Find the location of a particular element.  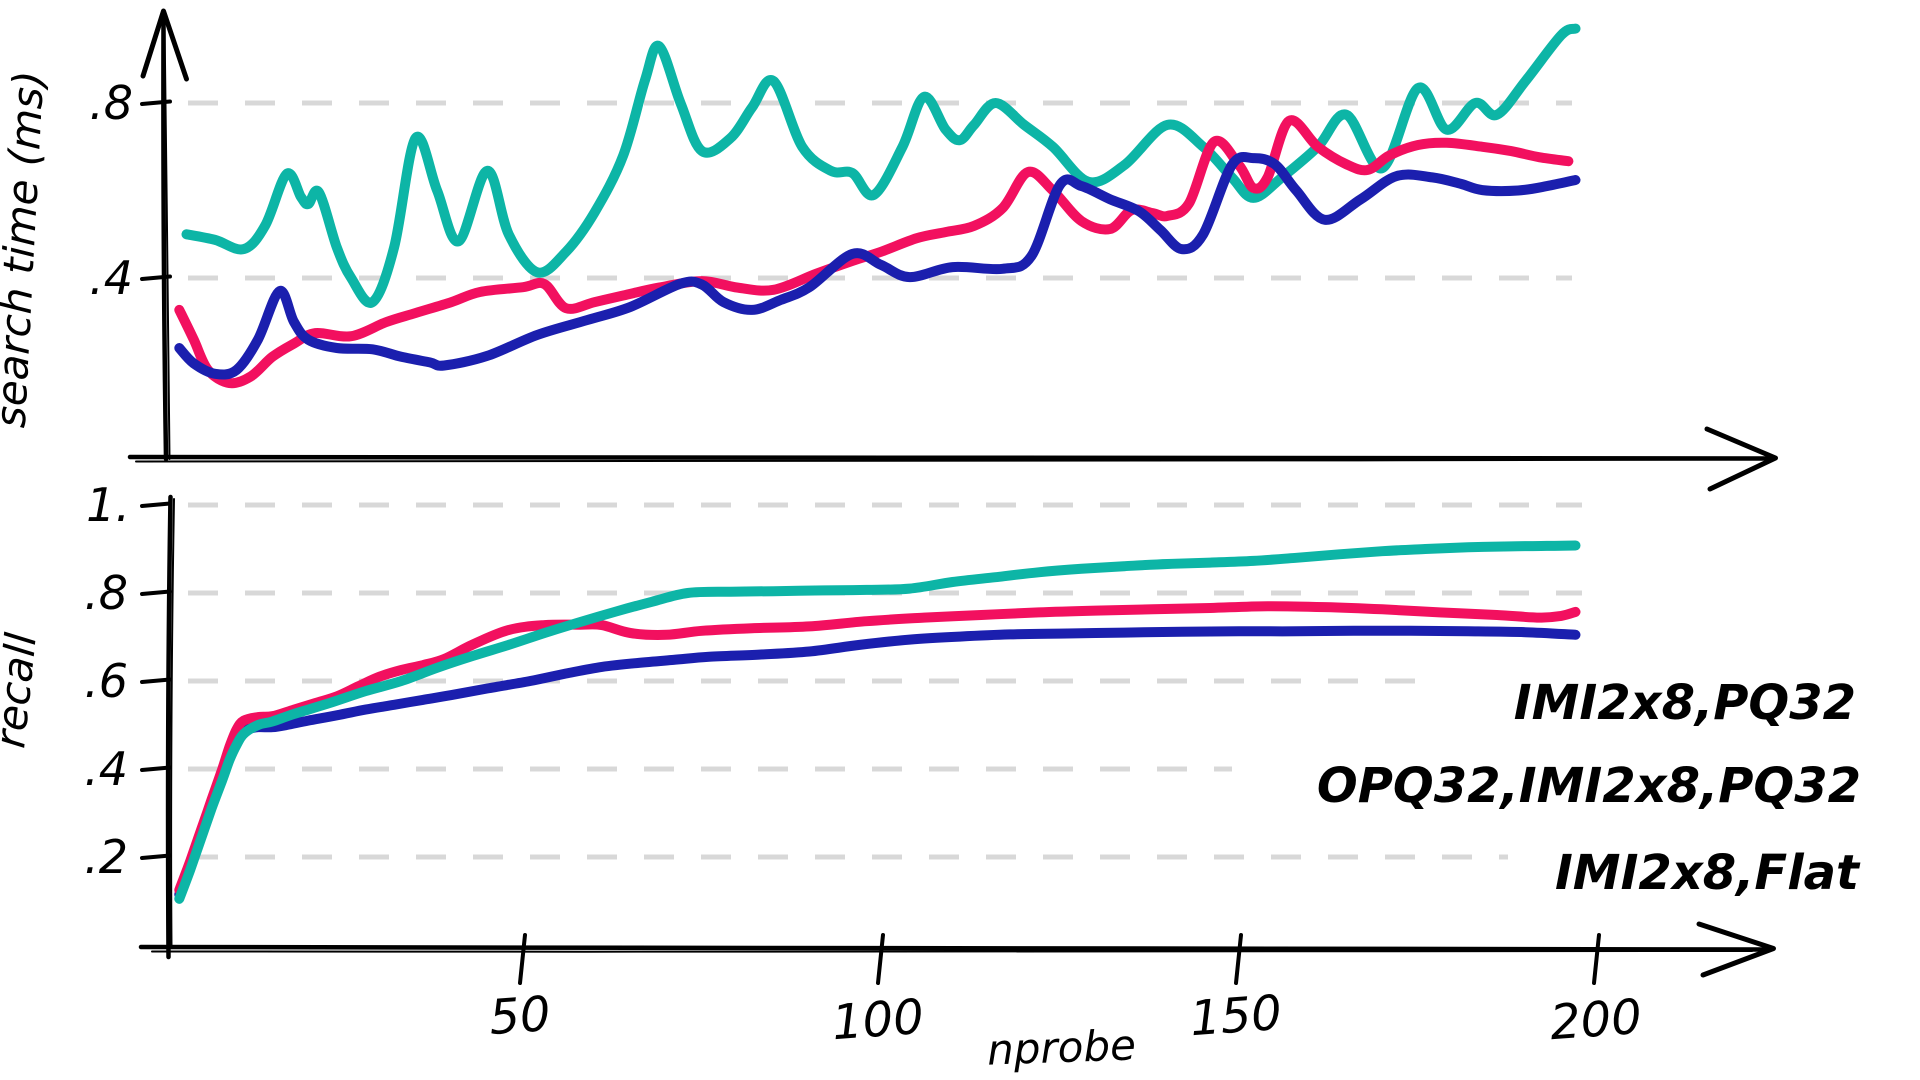

top-y-axis is located at coordinates (165, 237).